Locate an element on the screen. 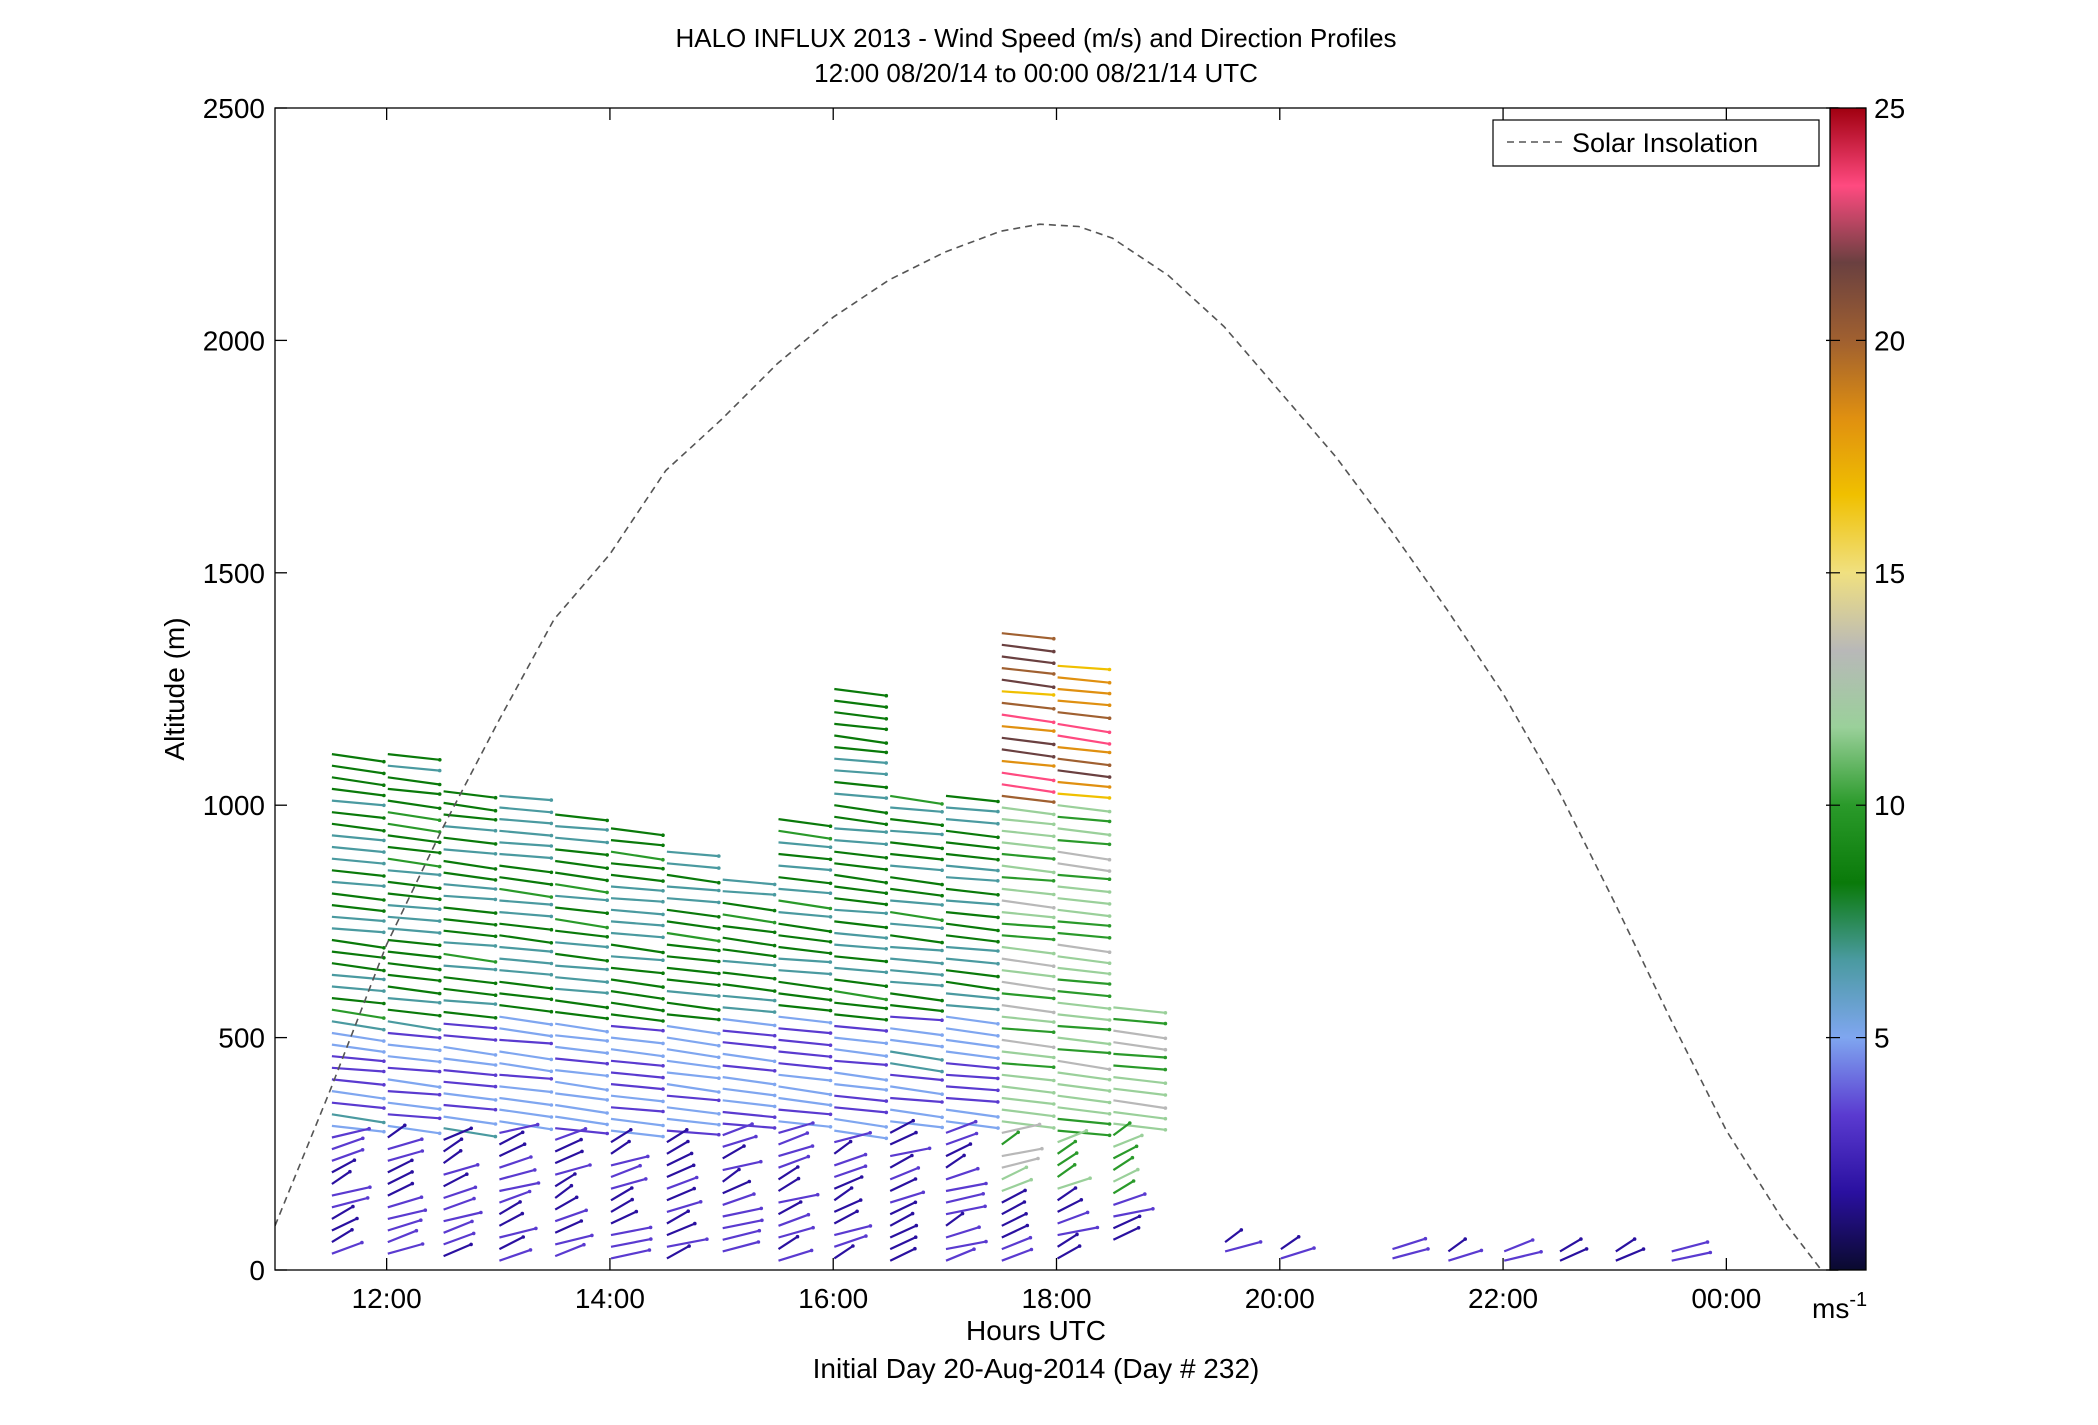 The image size is (2098, 1425). colorbar-tick-label: 5 is located at coordinates (1882, 1038).